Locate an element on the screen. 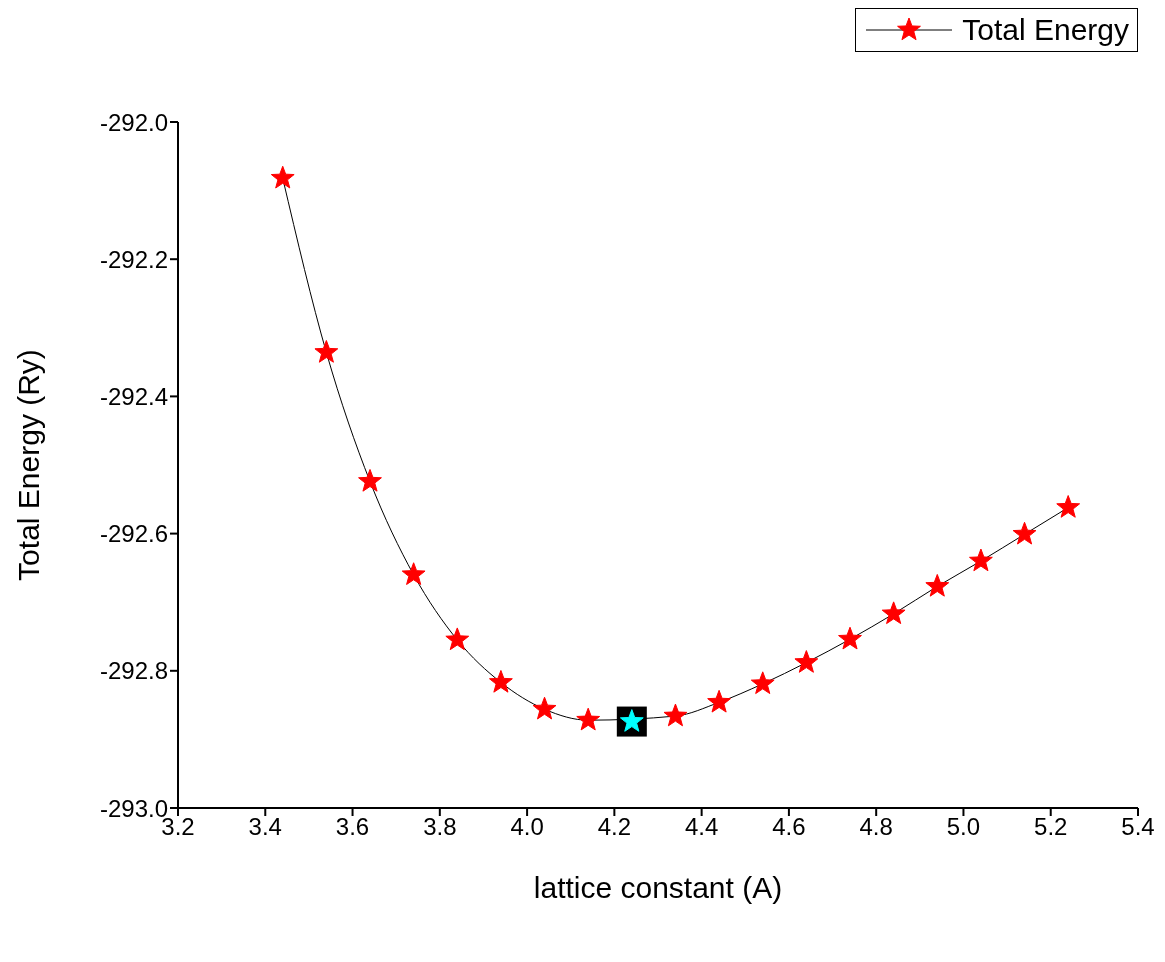 The width and height of the screenshot is (1165, 962). x-tick-label: 5.4 is located at coordinates (1138, 827).